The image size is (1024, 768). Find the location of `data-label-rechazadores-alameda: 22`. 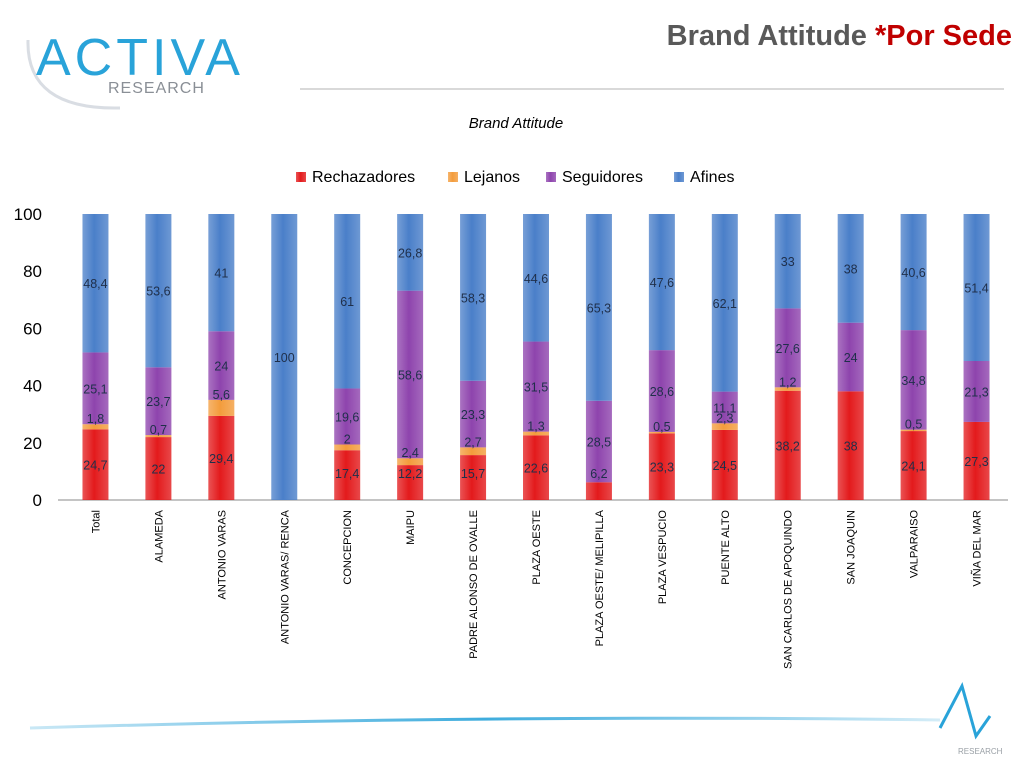

data-label-rechazadores-alameda: 22 is located at coordinates (158, 470).